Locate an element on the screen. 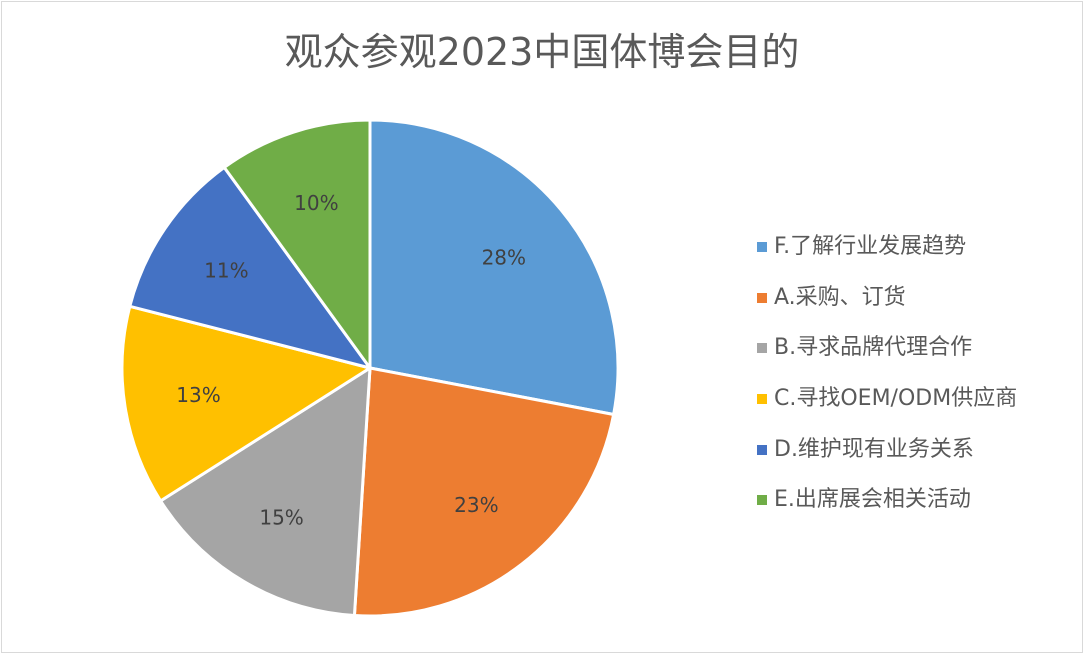 The image size is (1086, 656). legend-item-2: A.采购、订货 is located at coordinates (887, 298).